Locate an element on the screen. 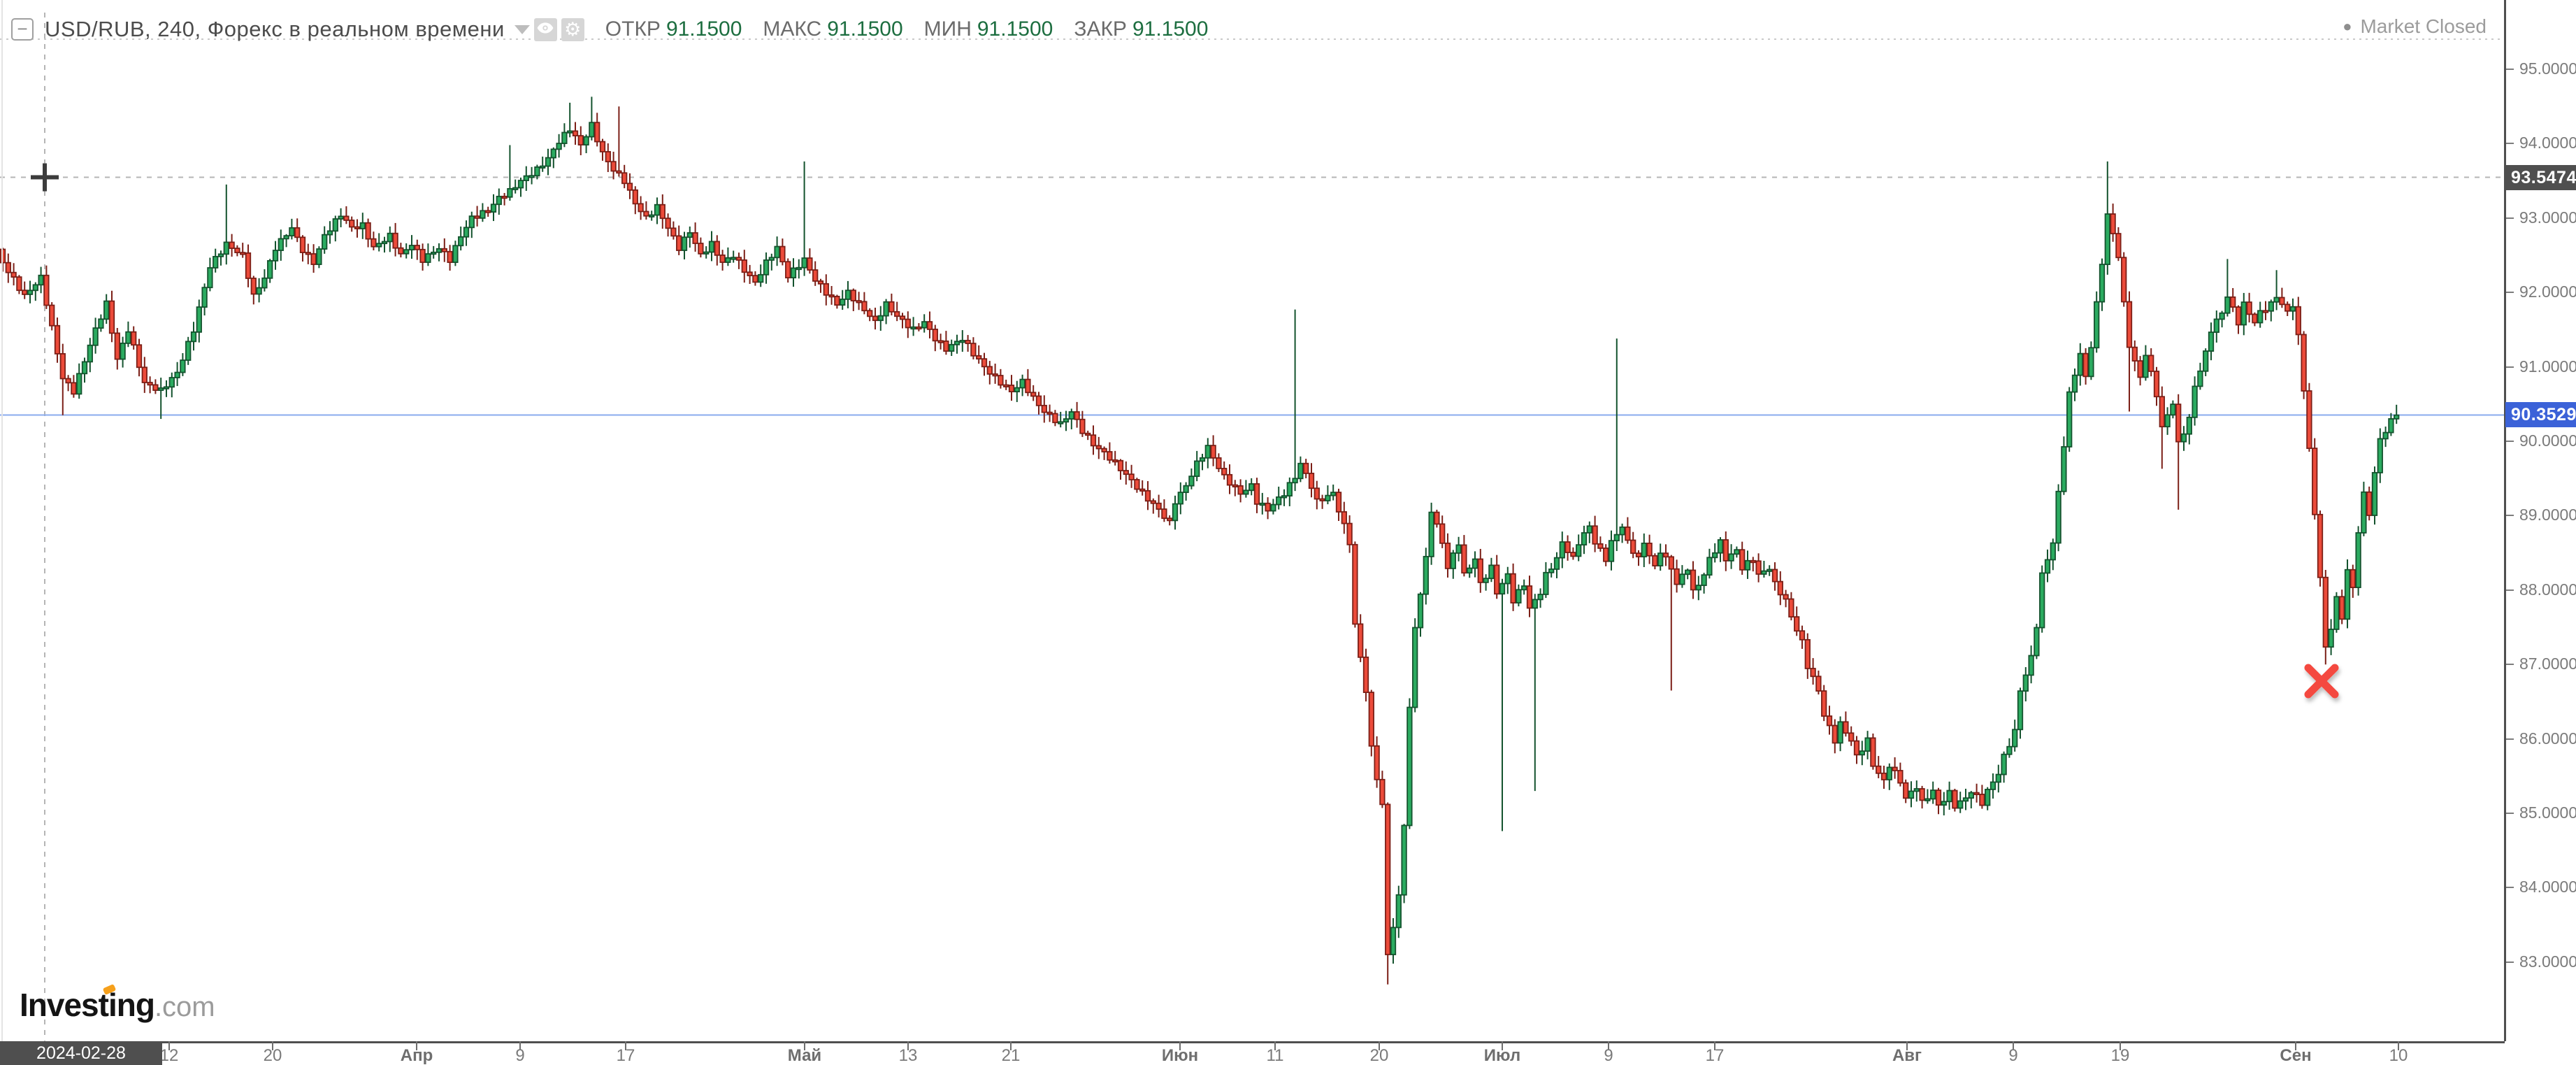 The image size is (2576, 1065). investing-logo: Investing.com is located at coordinates (117, 1004).